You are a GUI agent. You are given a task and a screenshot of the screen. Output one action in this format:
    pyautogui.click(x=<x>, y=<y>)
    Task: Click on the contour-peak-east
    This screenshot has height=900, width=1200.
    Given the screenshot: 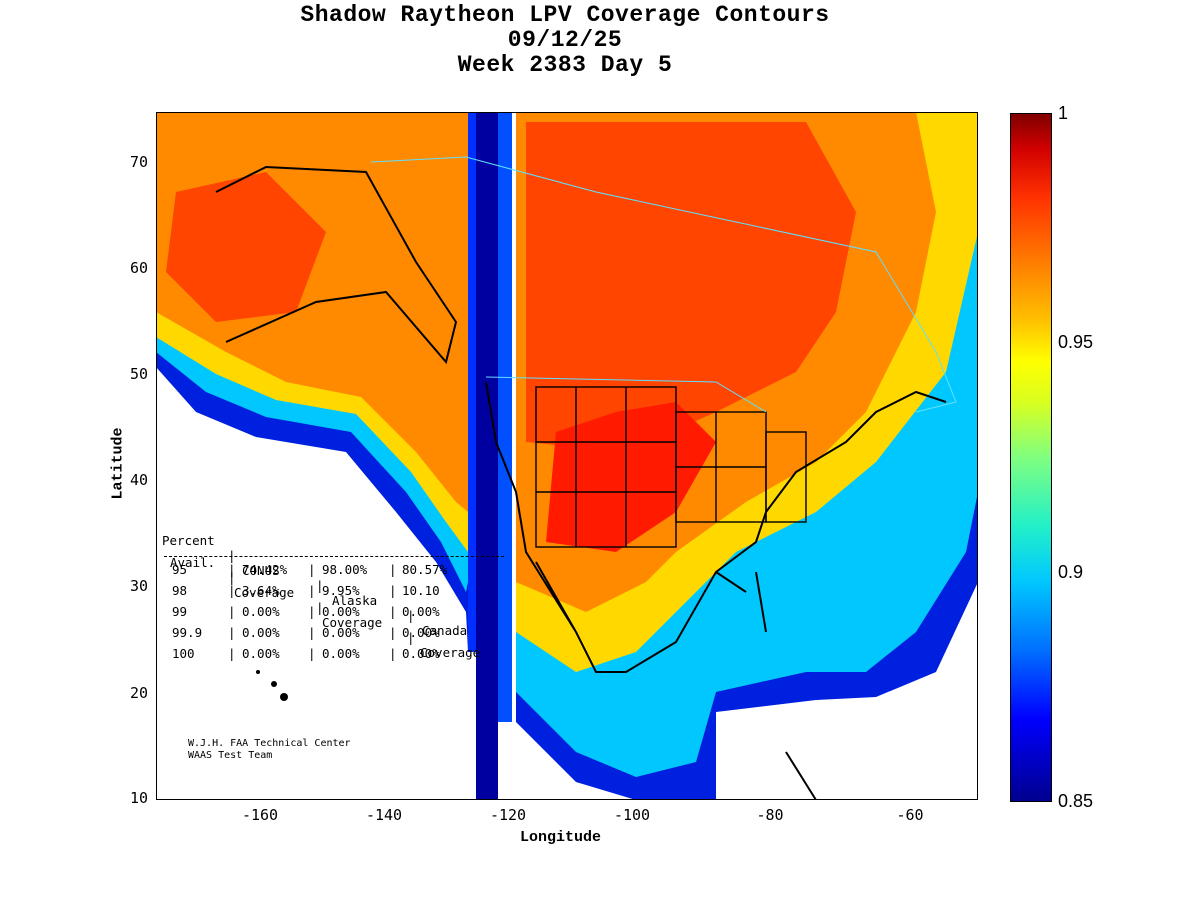 What is the action you would take?
    pyautogui.click(x=631, y=477)
    